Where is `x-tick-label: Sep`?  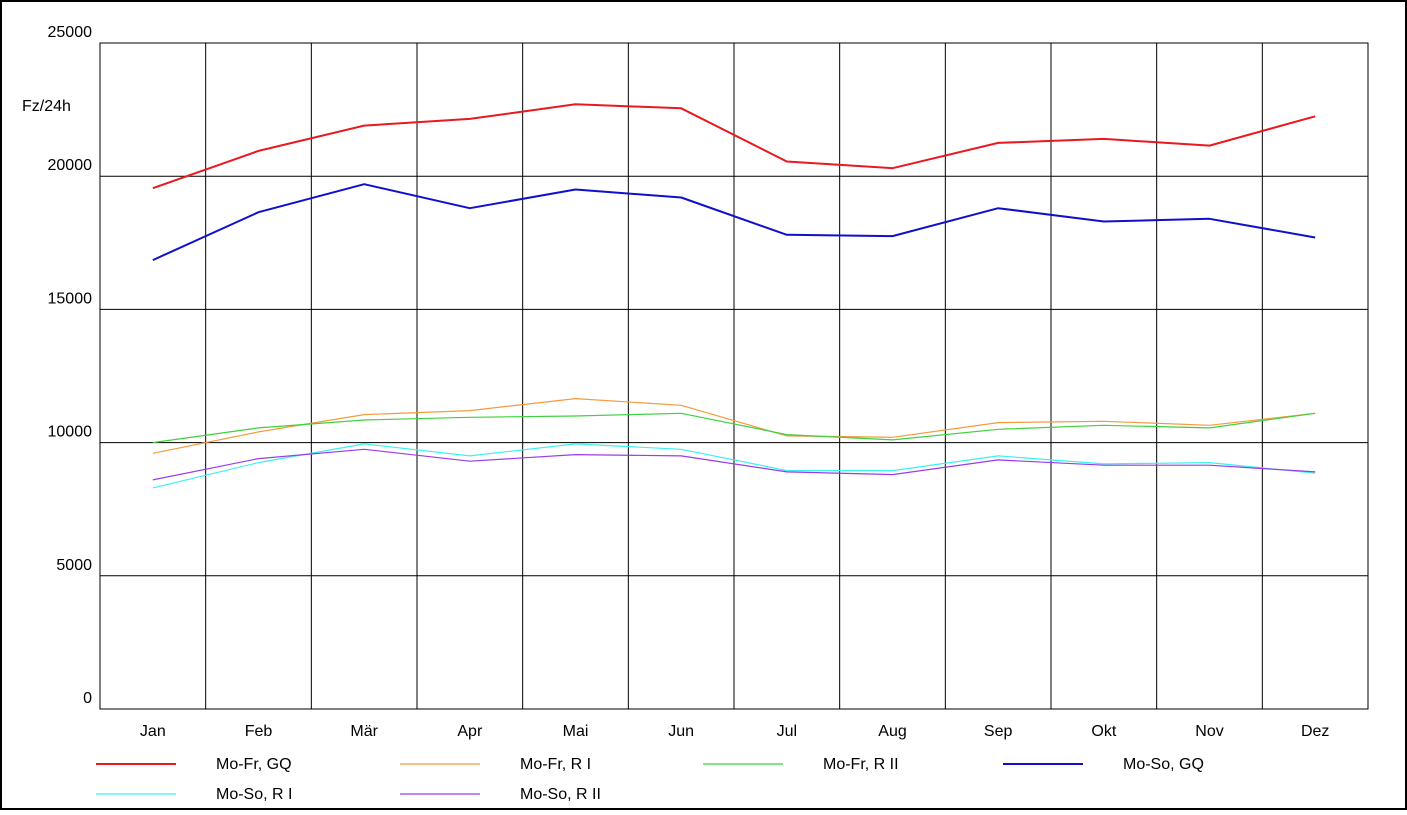 x-tick-label: Sep is located at coordinates (998, 731).